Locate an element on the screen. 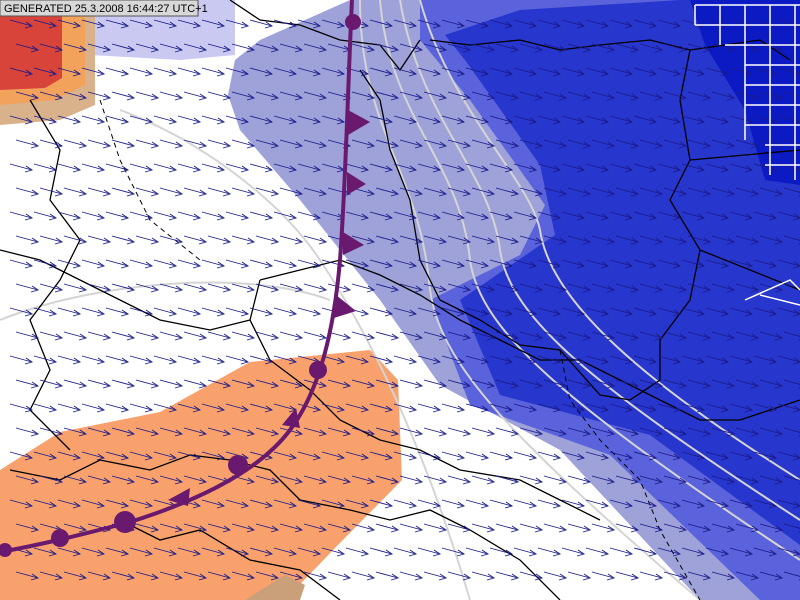  front-triangle is located at coordinates (359, 122).